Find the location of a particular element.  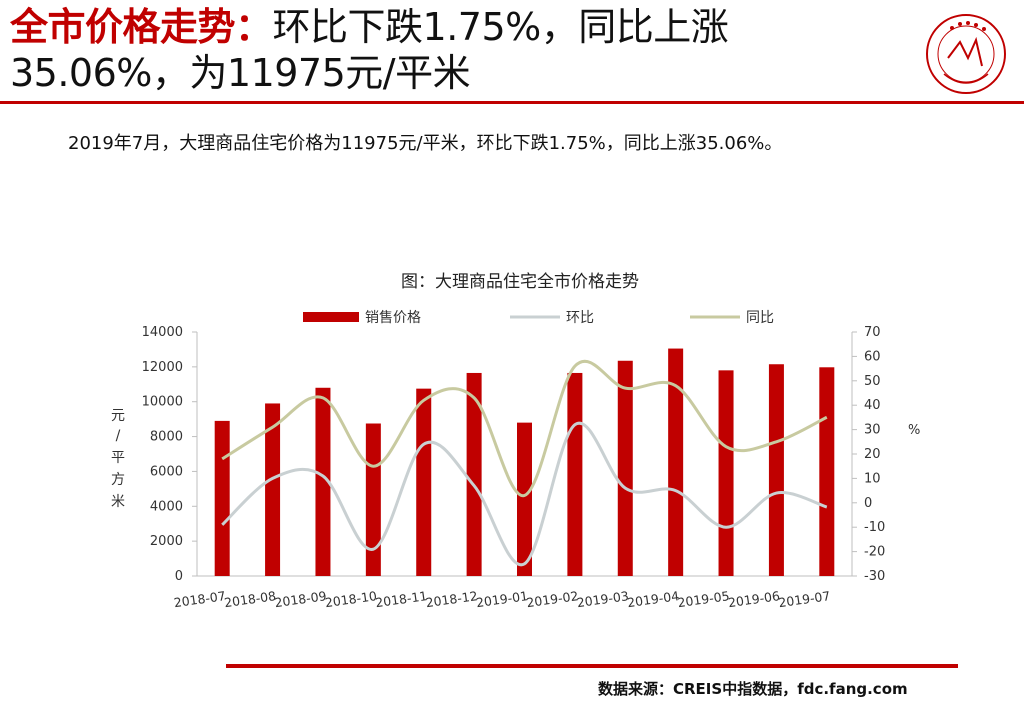

y-axis-left-label-char: / is located at coordinates (118, 436).